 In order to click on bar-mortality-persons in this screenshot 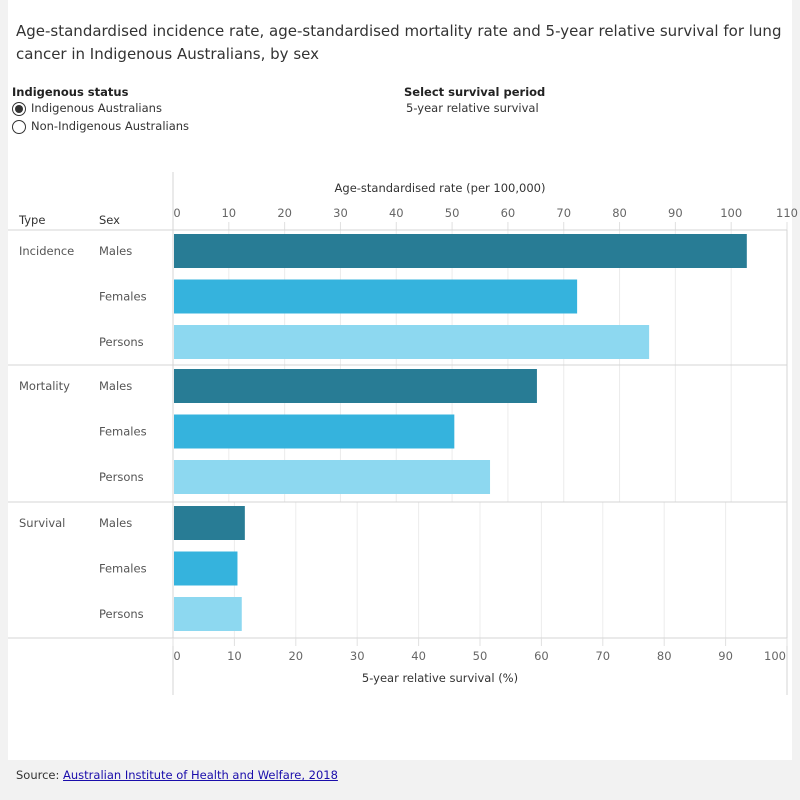, I will do `click(332, 477)`.